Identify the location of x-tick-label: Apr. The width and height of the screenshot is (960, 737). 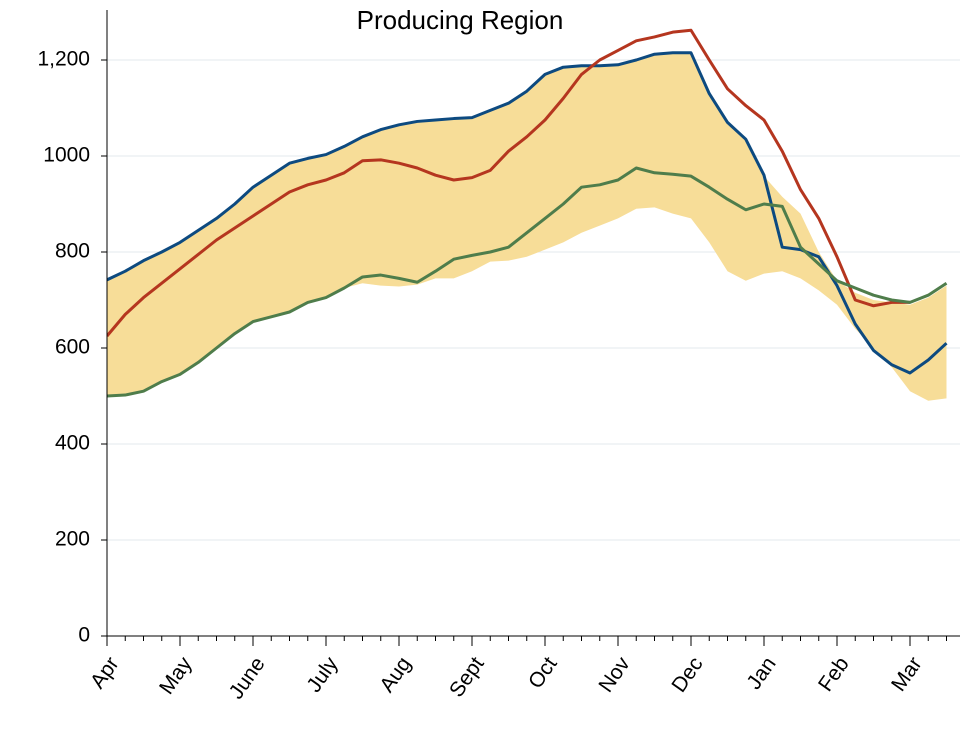
(105, 673).